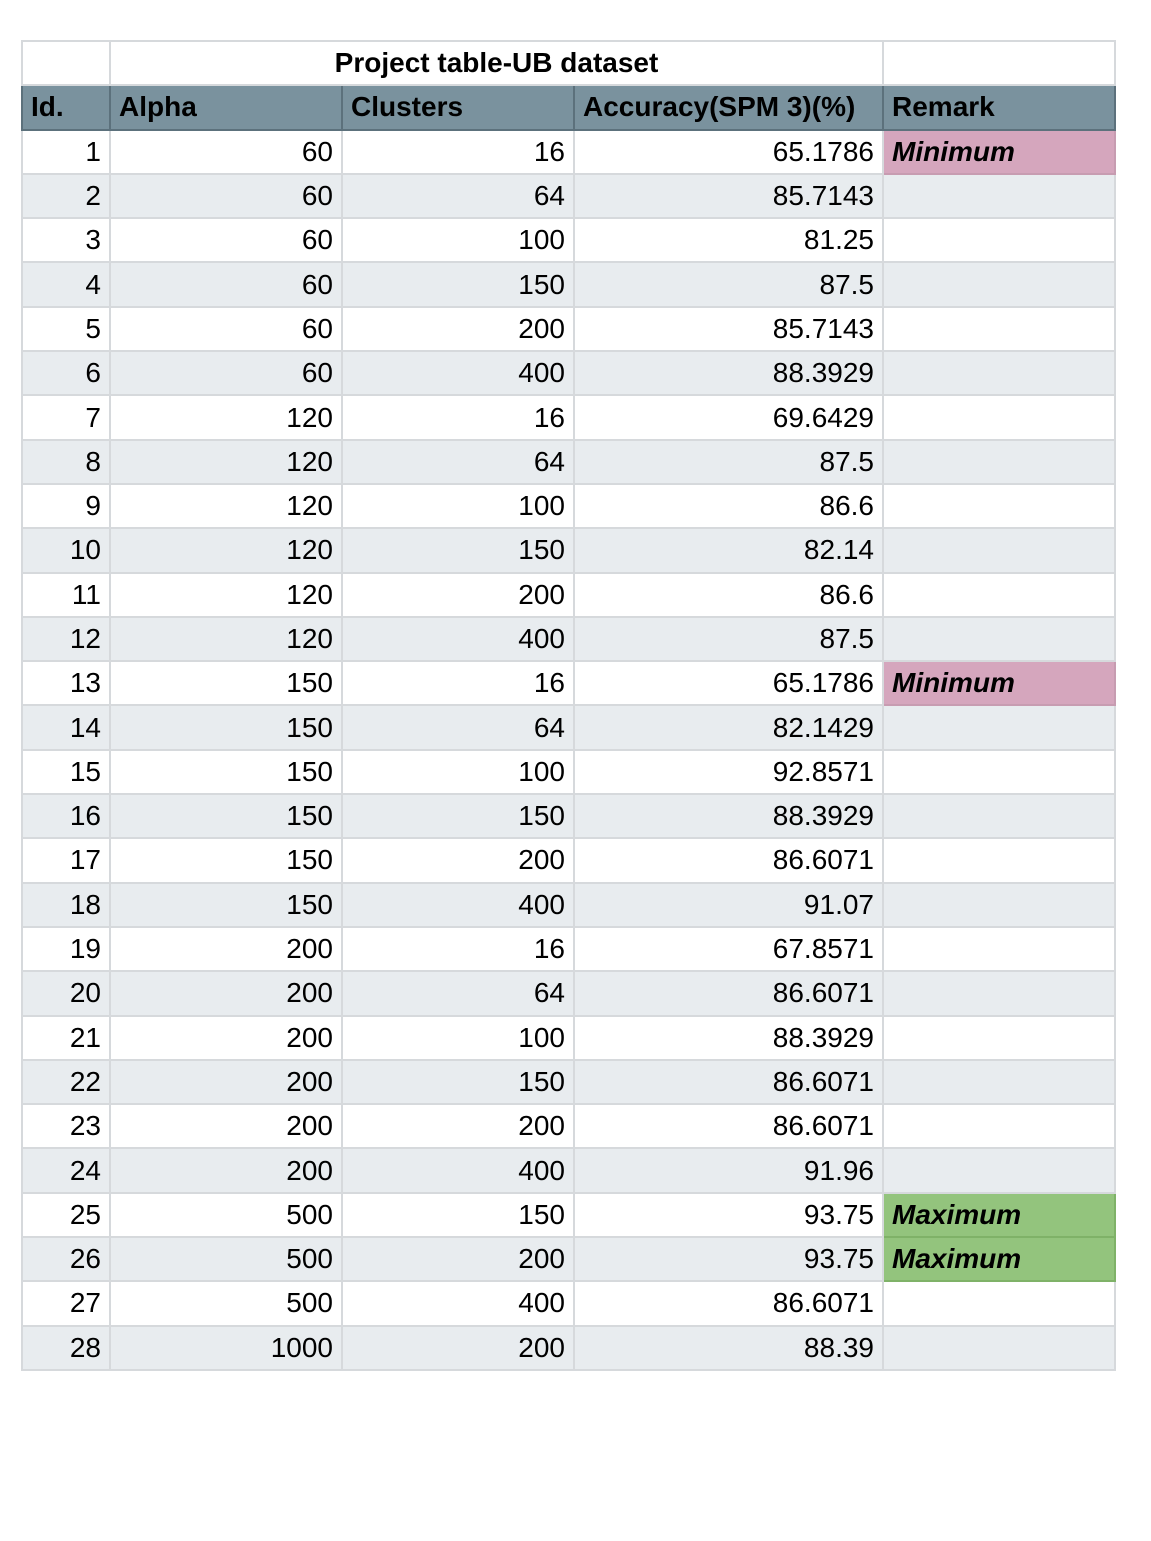 This screenshot has height=1541, width=1151. Describe the element at coordinates (66, 373) in the screenshot. I see `cell-id: 6` at that location.